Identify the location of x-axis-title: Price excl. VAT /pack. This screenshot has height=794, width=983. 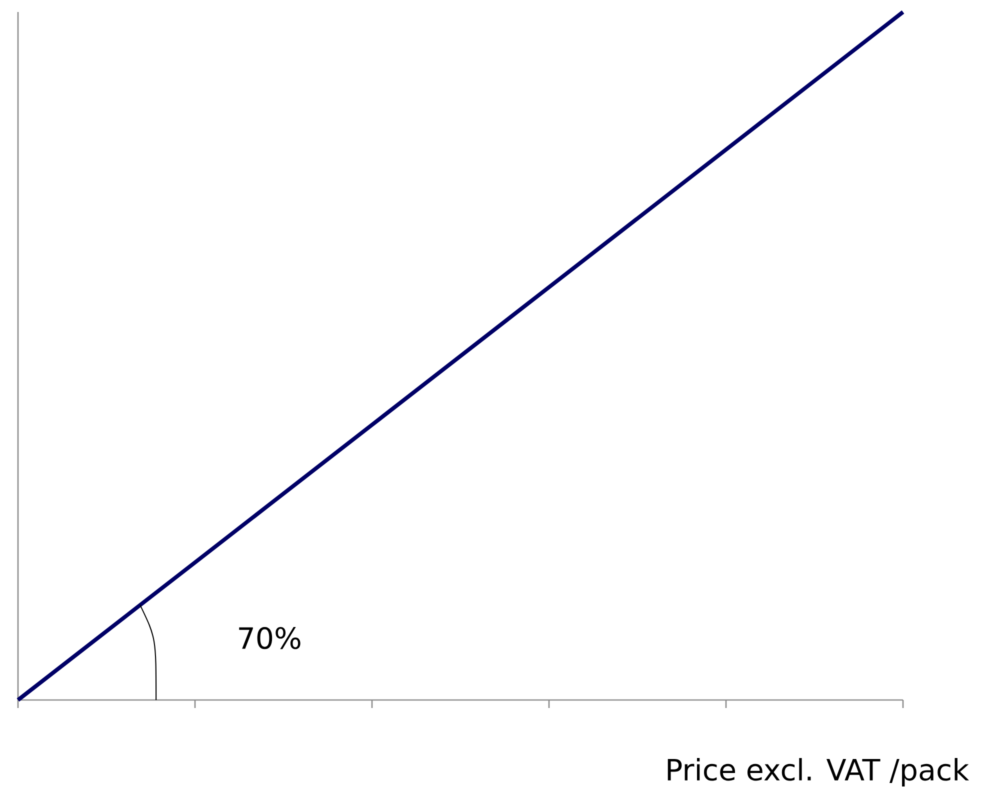
(819, 772).